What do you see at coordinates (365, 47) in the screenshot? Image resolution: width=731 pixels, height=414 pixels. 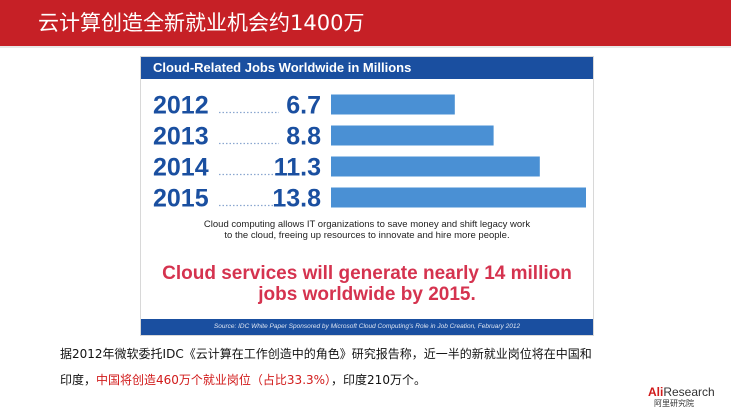 I see `header-divider` at bounding box center [365, 47].